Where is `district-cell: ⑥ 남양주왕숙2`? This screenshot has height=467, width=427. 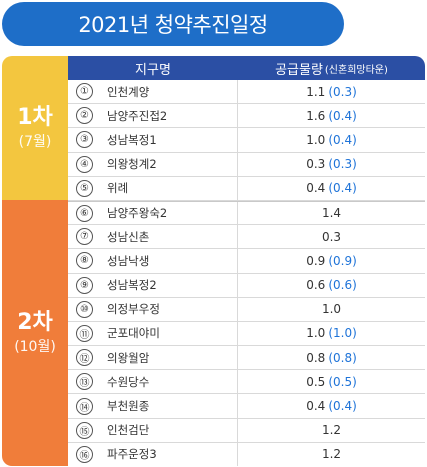
district-cell: ⑥ 남양주왕숙2 is located at coordinates (153, 213).